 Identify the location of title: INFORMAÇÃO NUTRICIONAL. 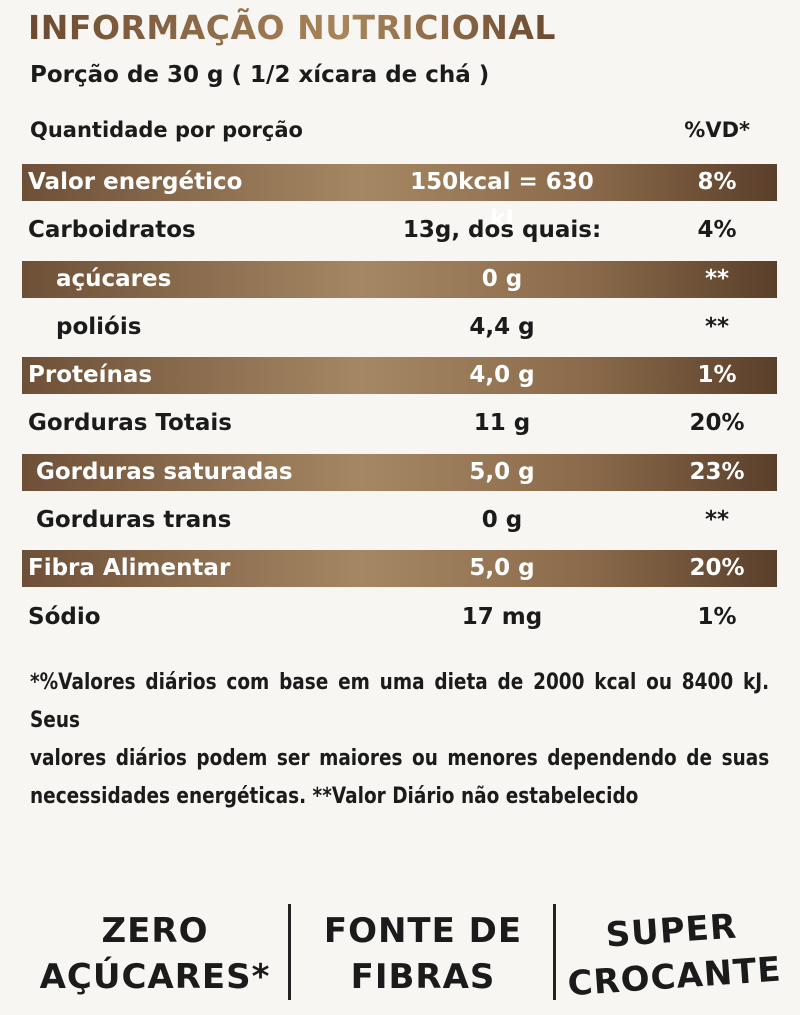
(292, 27).